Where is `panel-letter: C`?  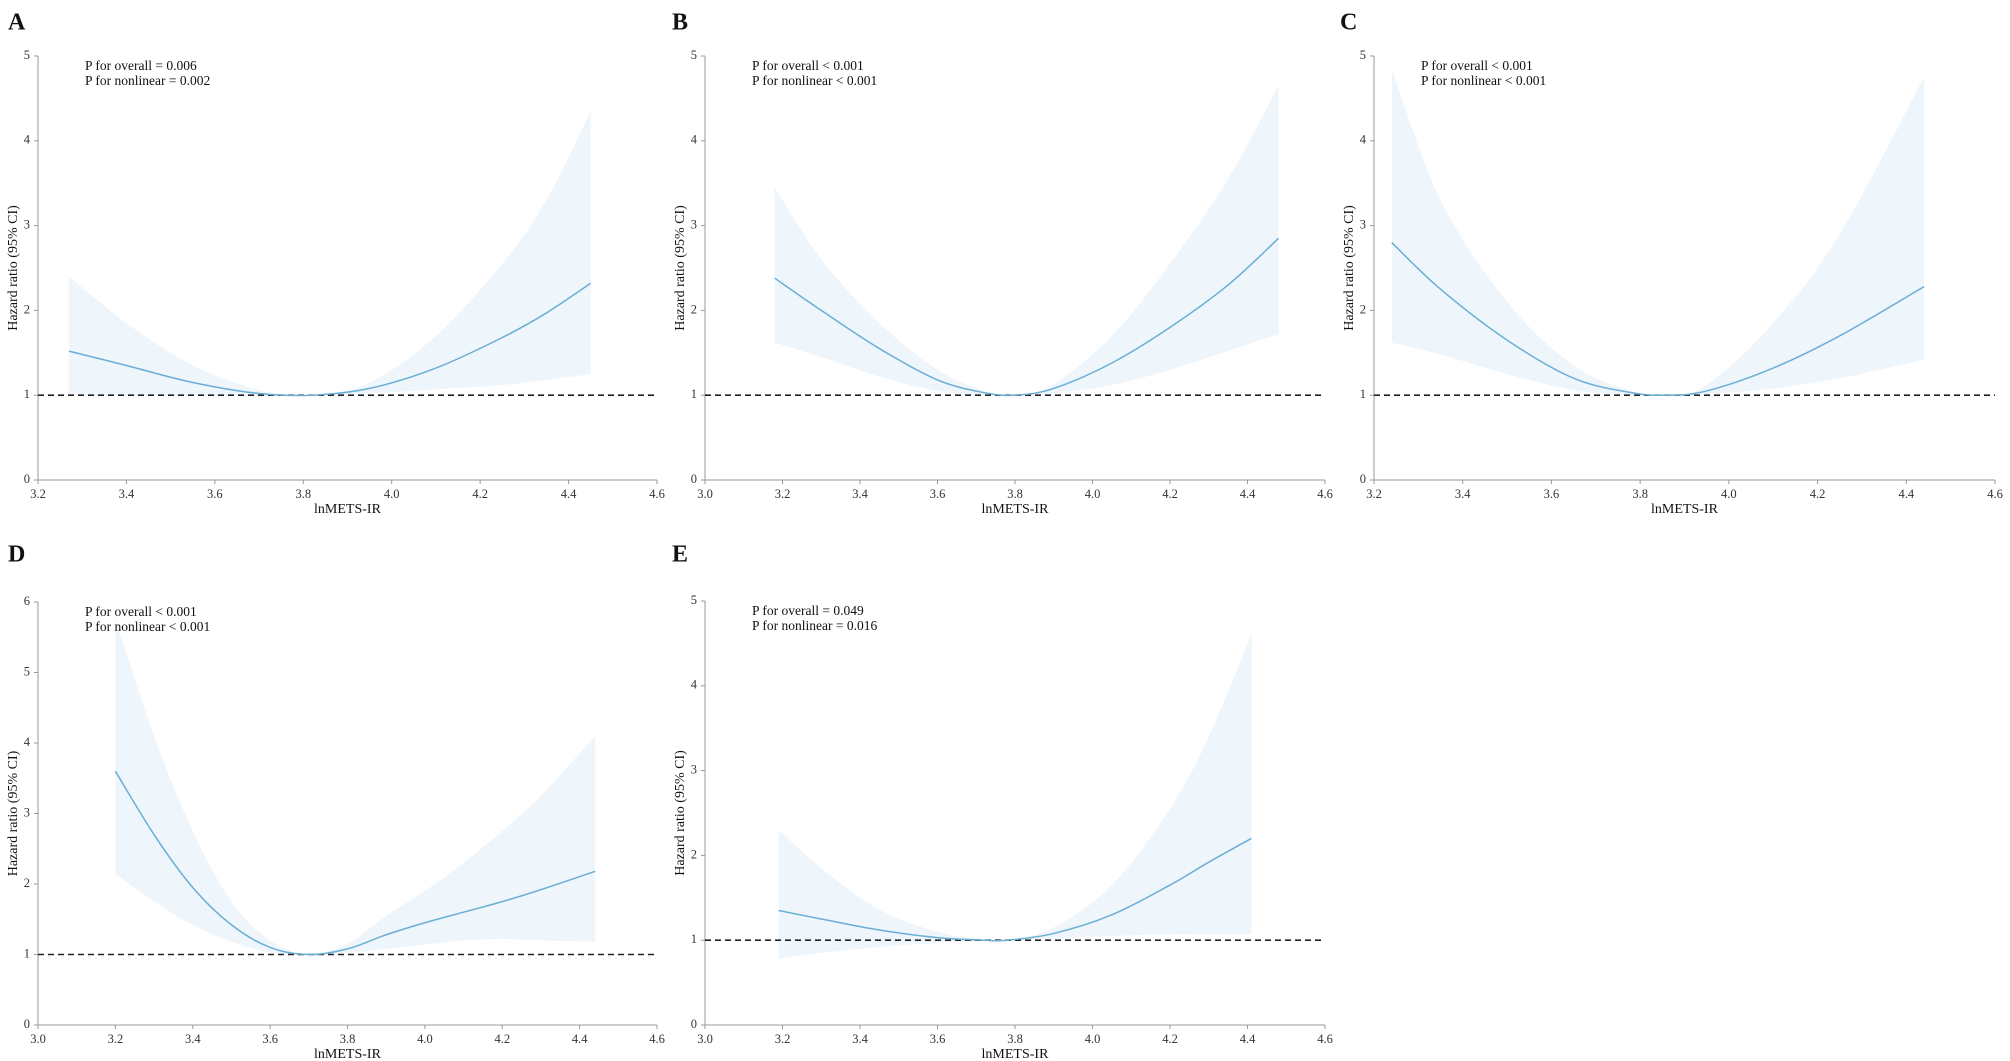 panel-letter: C is located at coordinates (1348, 23).